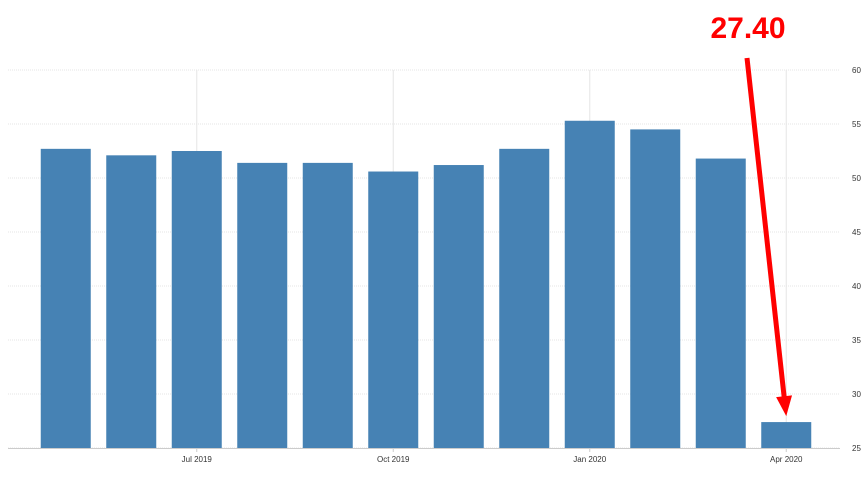 The height and width of the screenshot is (482, 861). I want to click on annotation-arrow-shaft, so click(765, 228).